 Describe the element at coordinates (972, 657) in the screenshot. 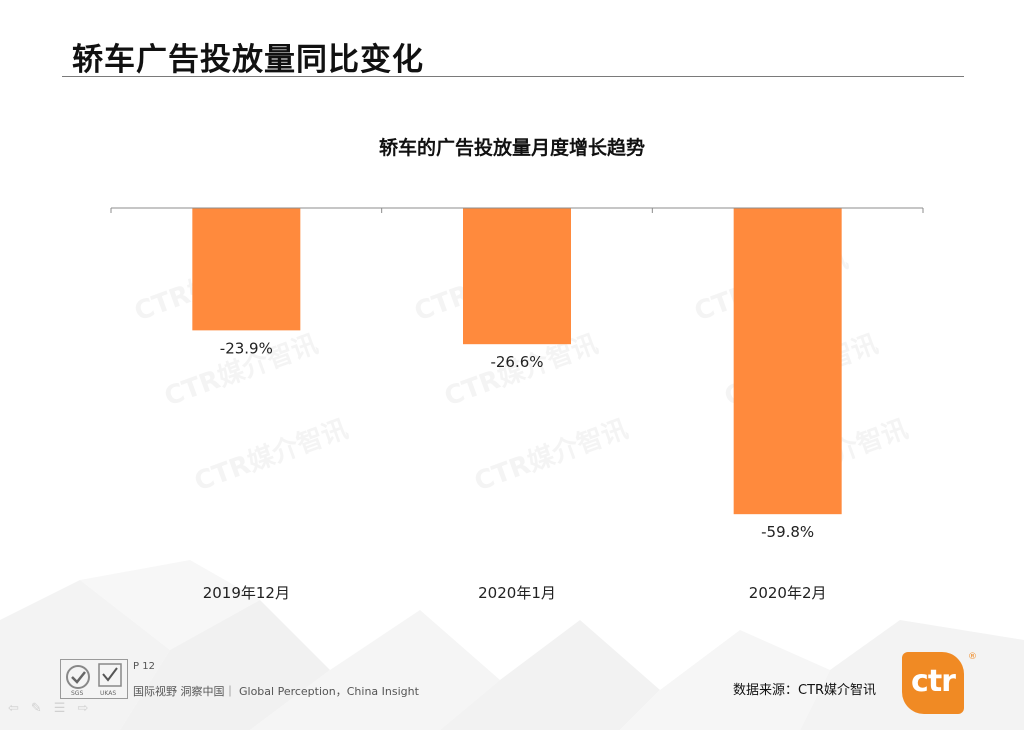

I see `registered-mark: ®` at that location.